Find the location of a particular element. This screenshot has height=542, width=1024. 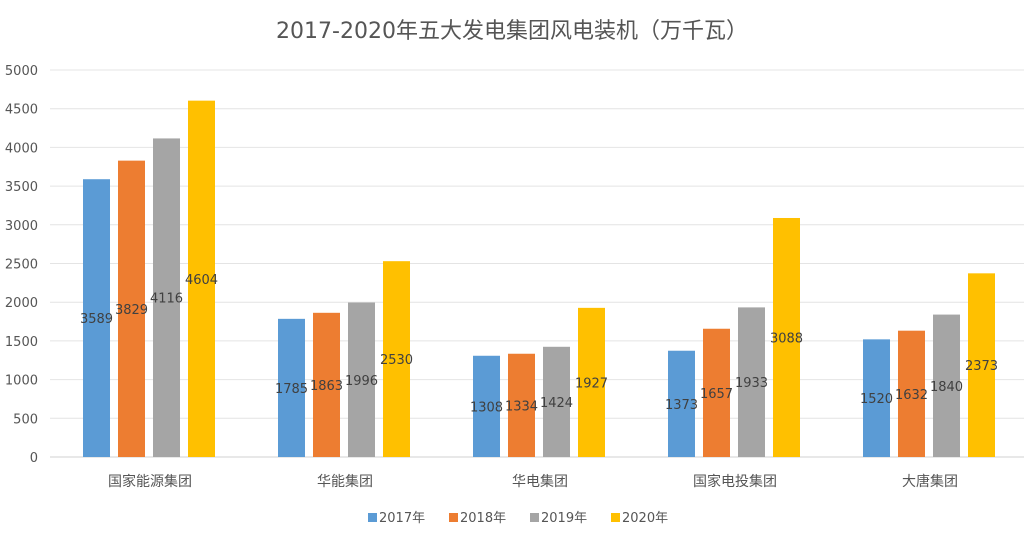

data-label: 1308 is located at coordinates (486, 407).